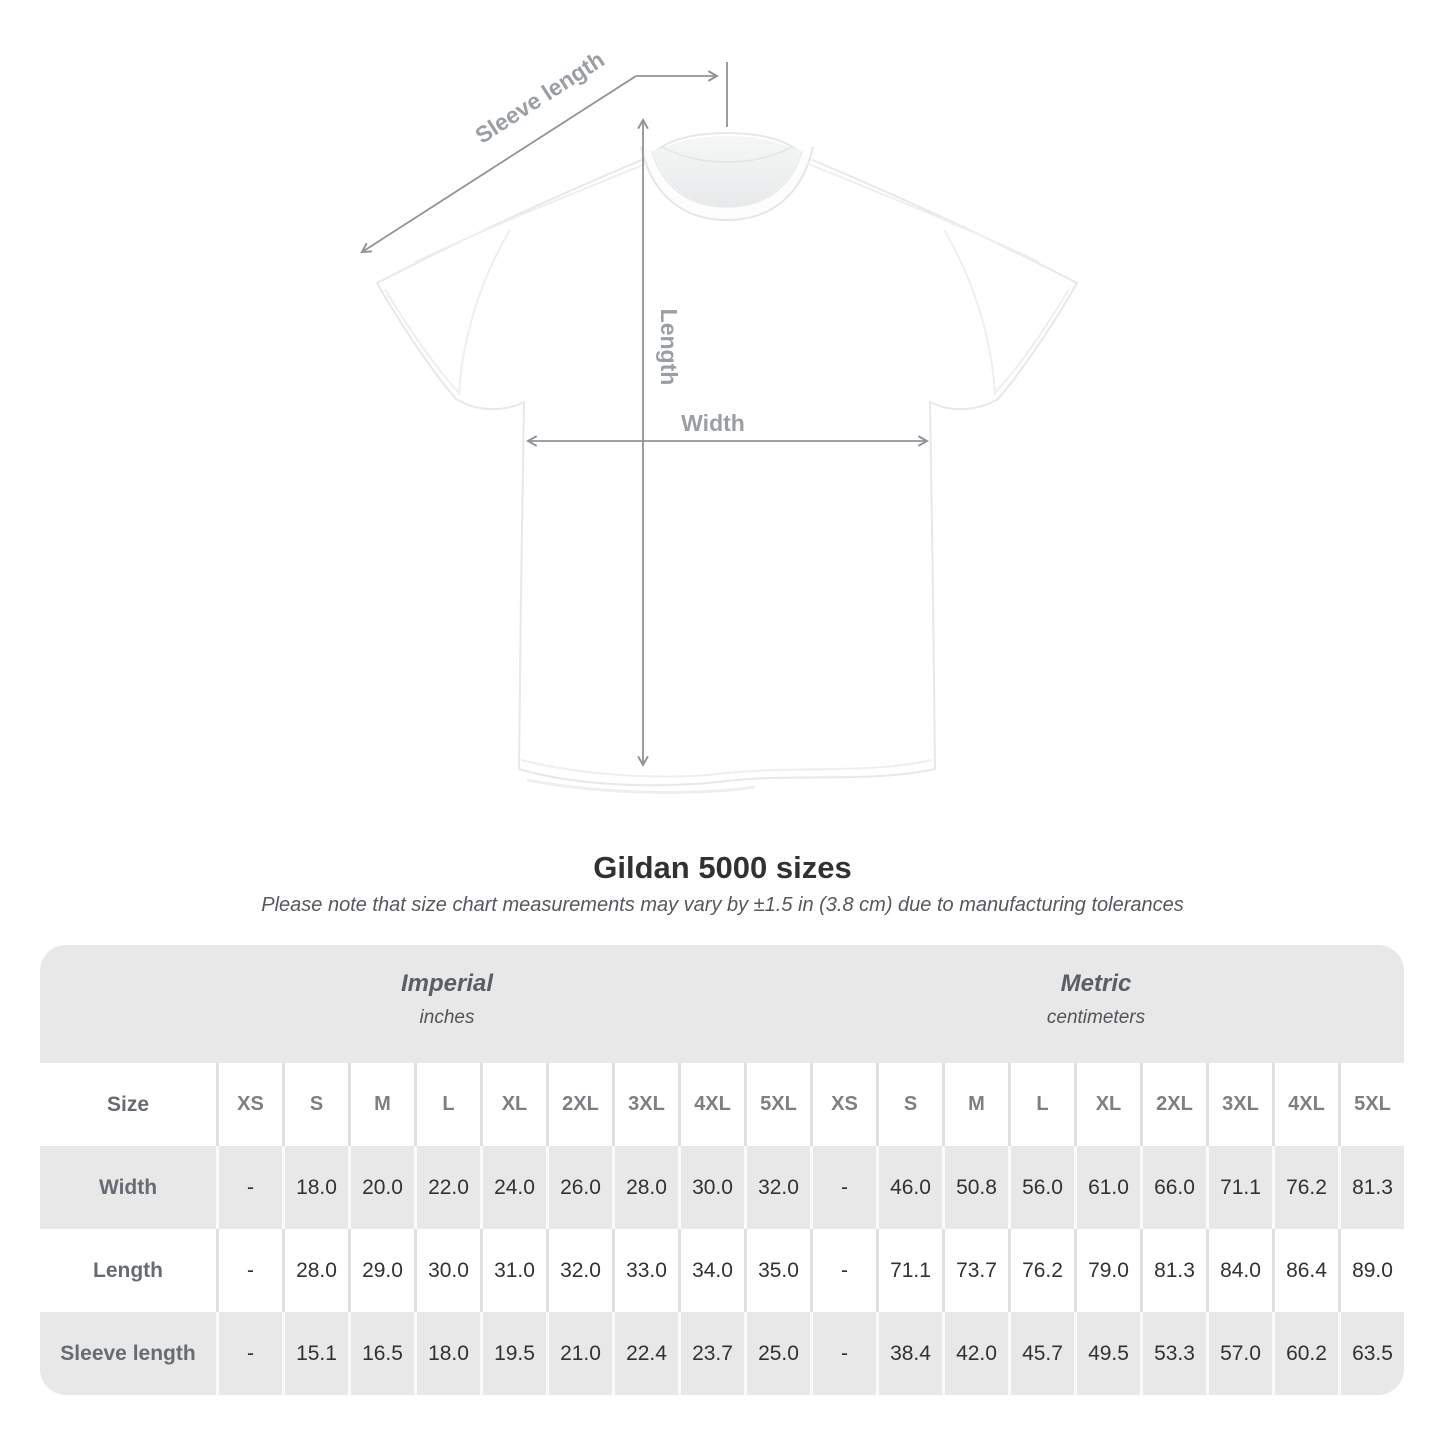  What do you see at coordinates (722, 1004) in the screenshot?
I see `unit-header-band: Imperial inches Metric centimeters` at bounding box center [722, 1004].